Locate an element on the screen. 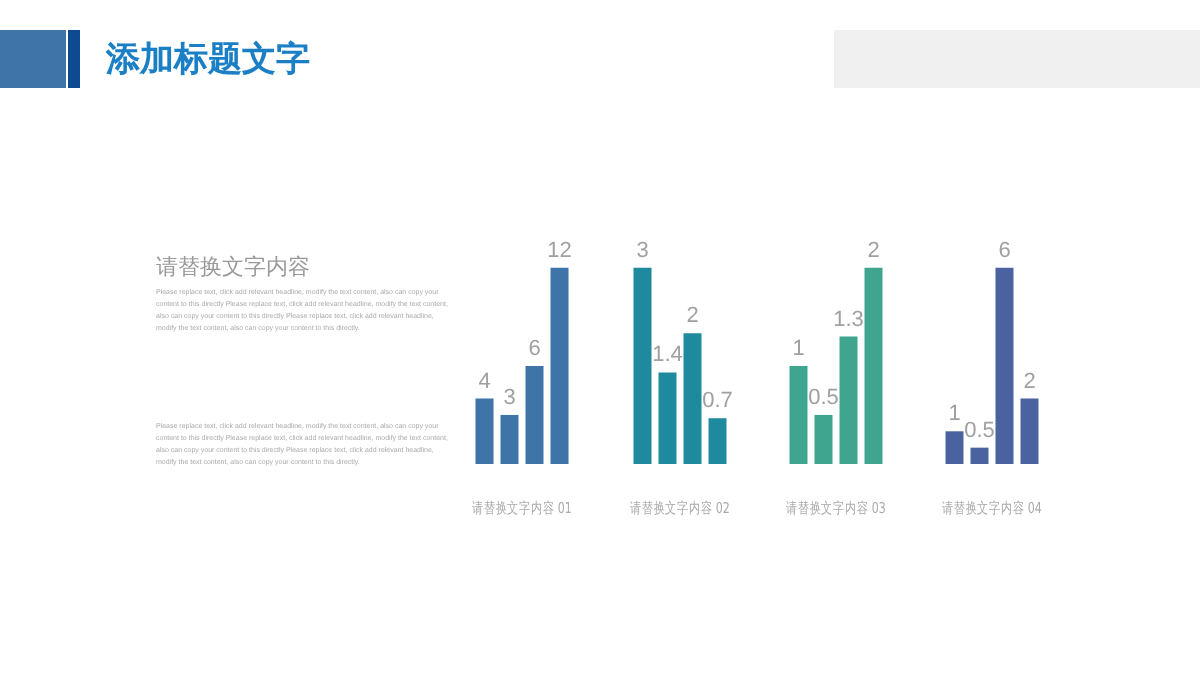 Image resolution: width=1200 pixels, height=676 pixels. data-label: 1.4 is located at coordinates (667, 355).